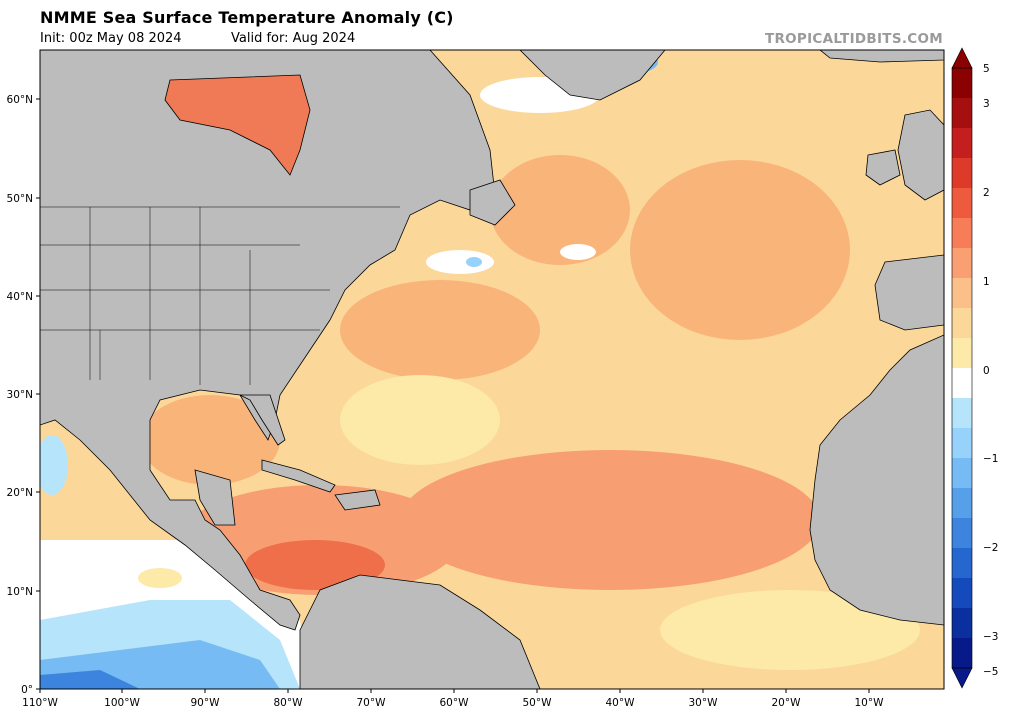  What do you see at coordinates (990, 548) in the screenshot?
I see `colorbar-label: −2` at bounding box center [990, 548].